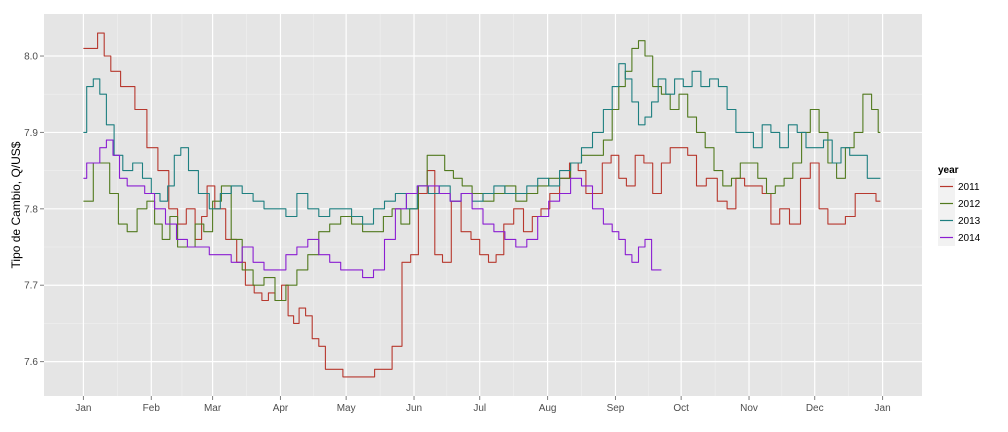 The image size is (1008, 432). What do you see at coordinates (31, 133) in the screenshot?
I see `y-tick-label: 7.9` at bounding box center [31, 133].